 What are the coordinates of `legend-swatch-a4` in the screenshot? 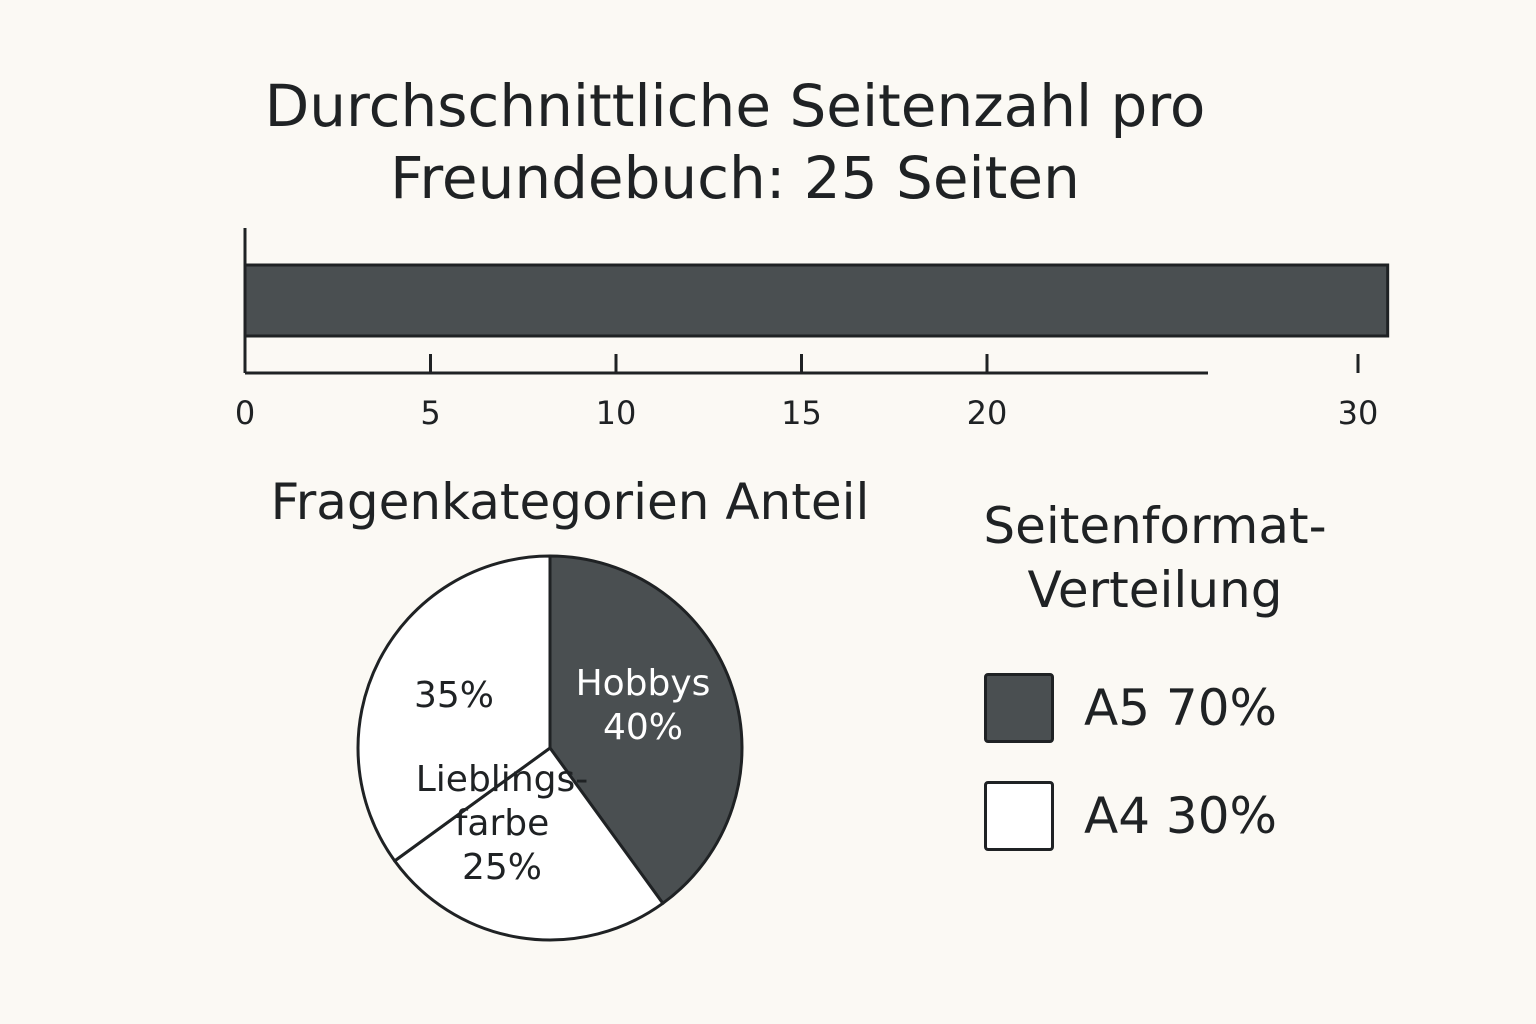 It's located at (1019, 816).